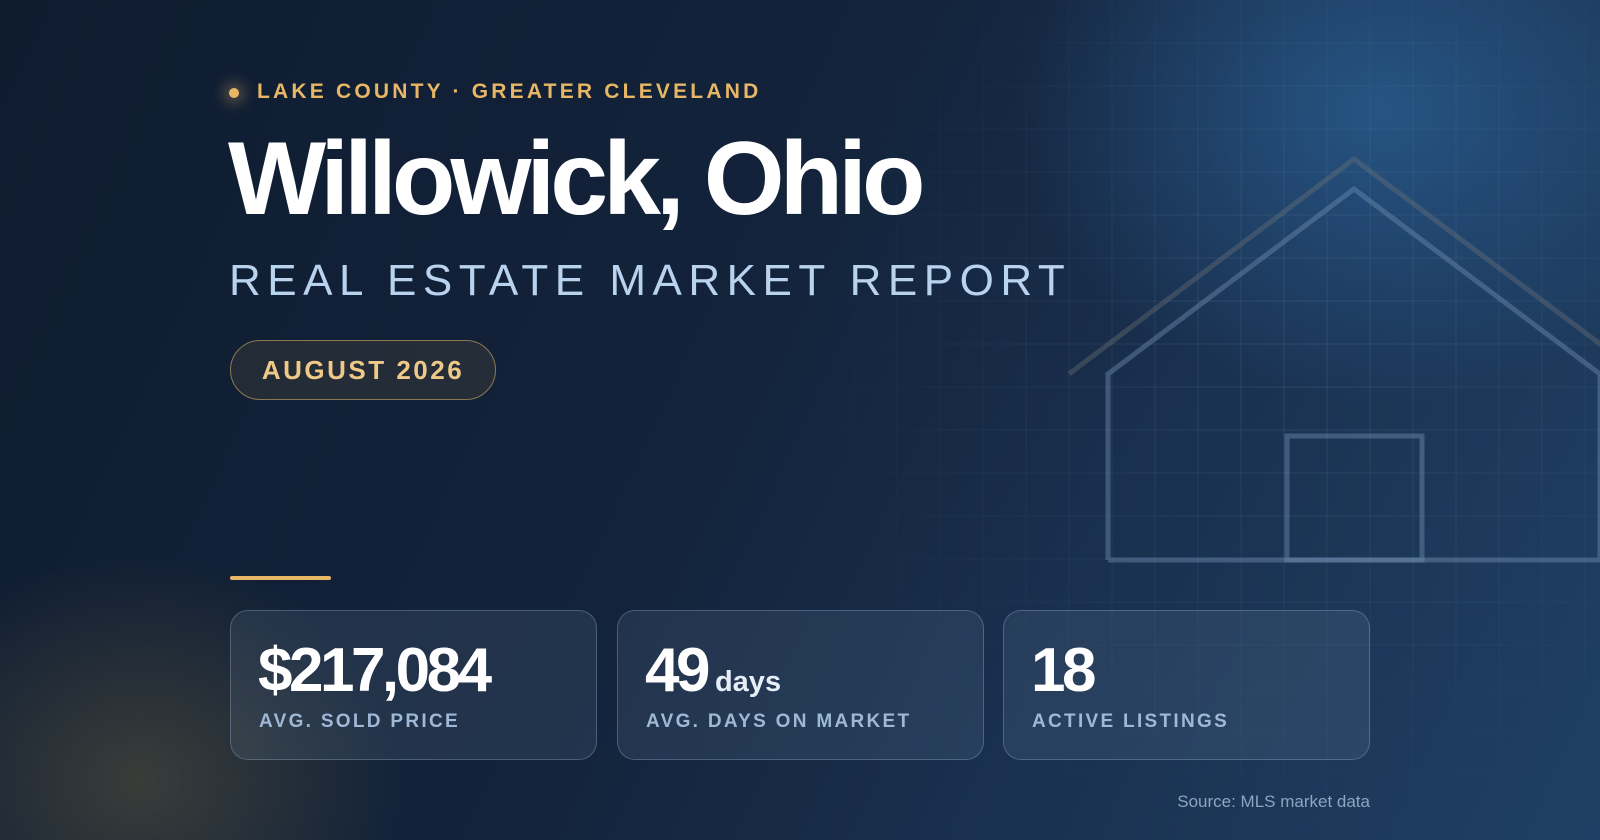 This screenshot has height=840, width=1600. I want to click on subtitle: REAL ESTATE MARKET REPORT, so click(650, 280).